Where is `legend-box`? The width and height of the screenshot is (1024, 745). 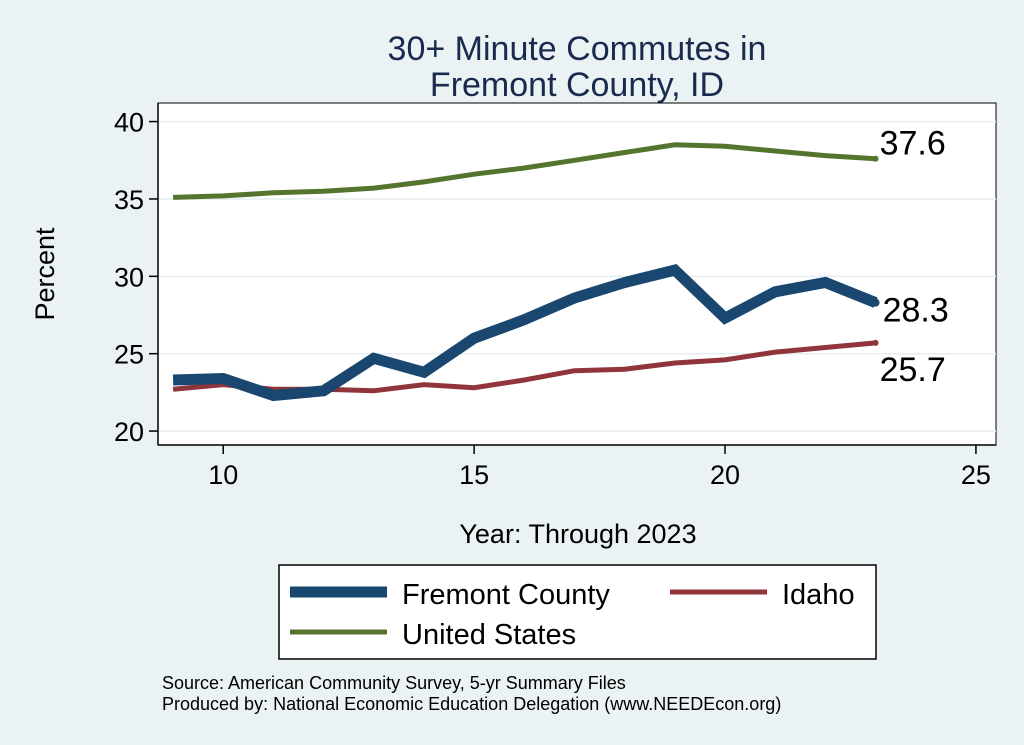 legend-box is located at coordinates (577, 612).